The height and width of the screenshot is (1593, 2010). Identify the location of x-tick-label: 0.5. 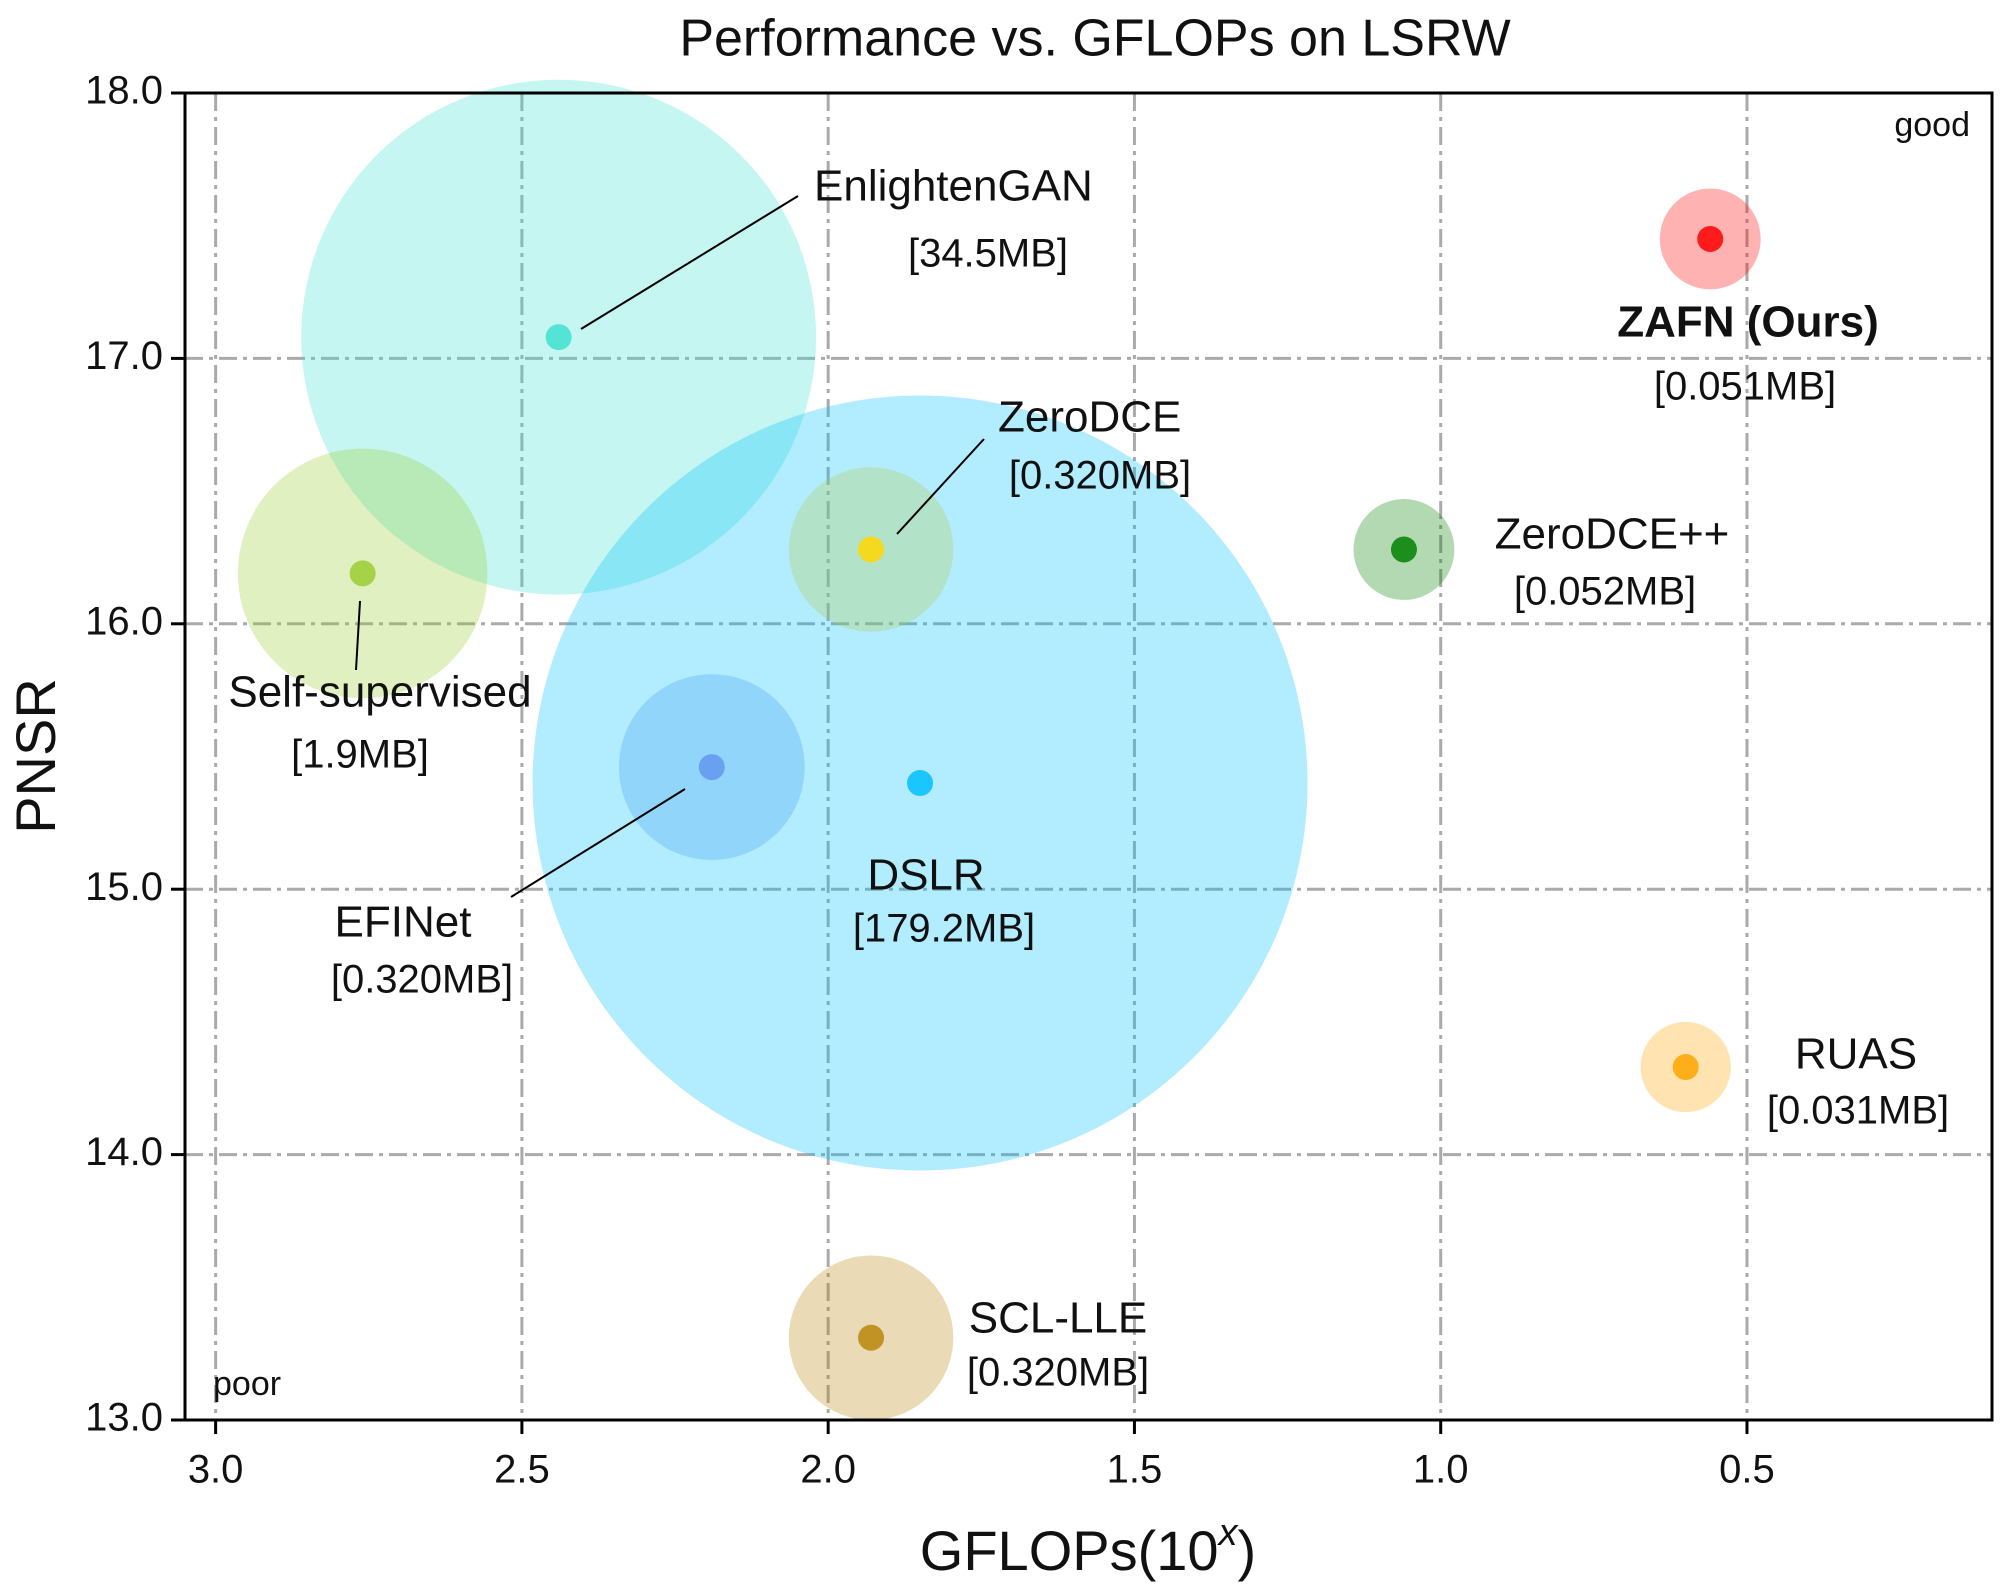
(1747, 1470).